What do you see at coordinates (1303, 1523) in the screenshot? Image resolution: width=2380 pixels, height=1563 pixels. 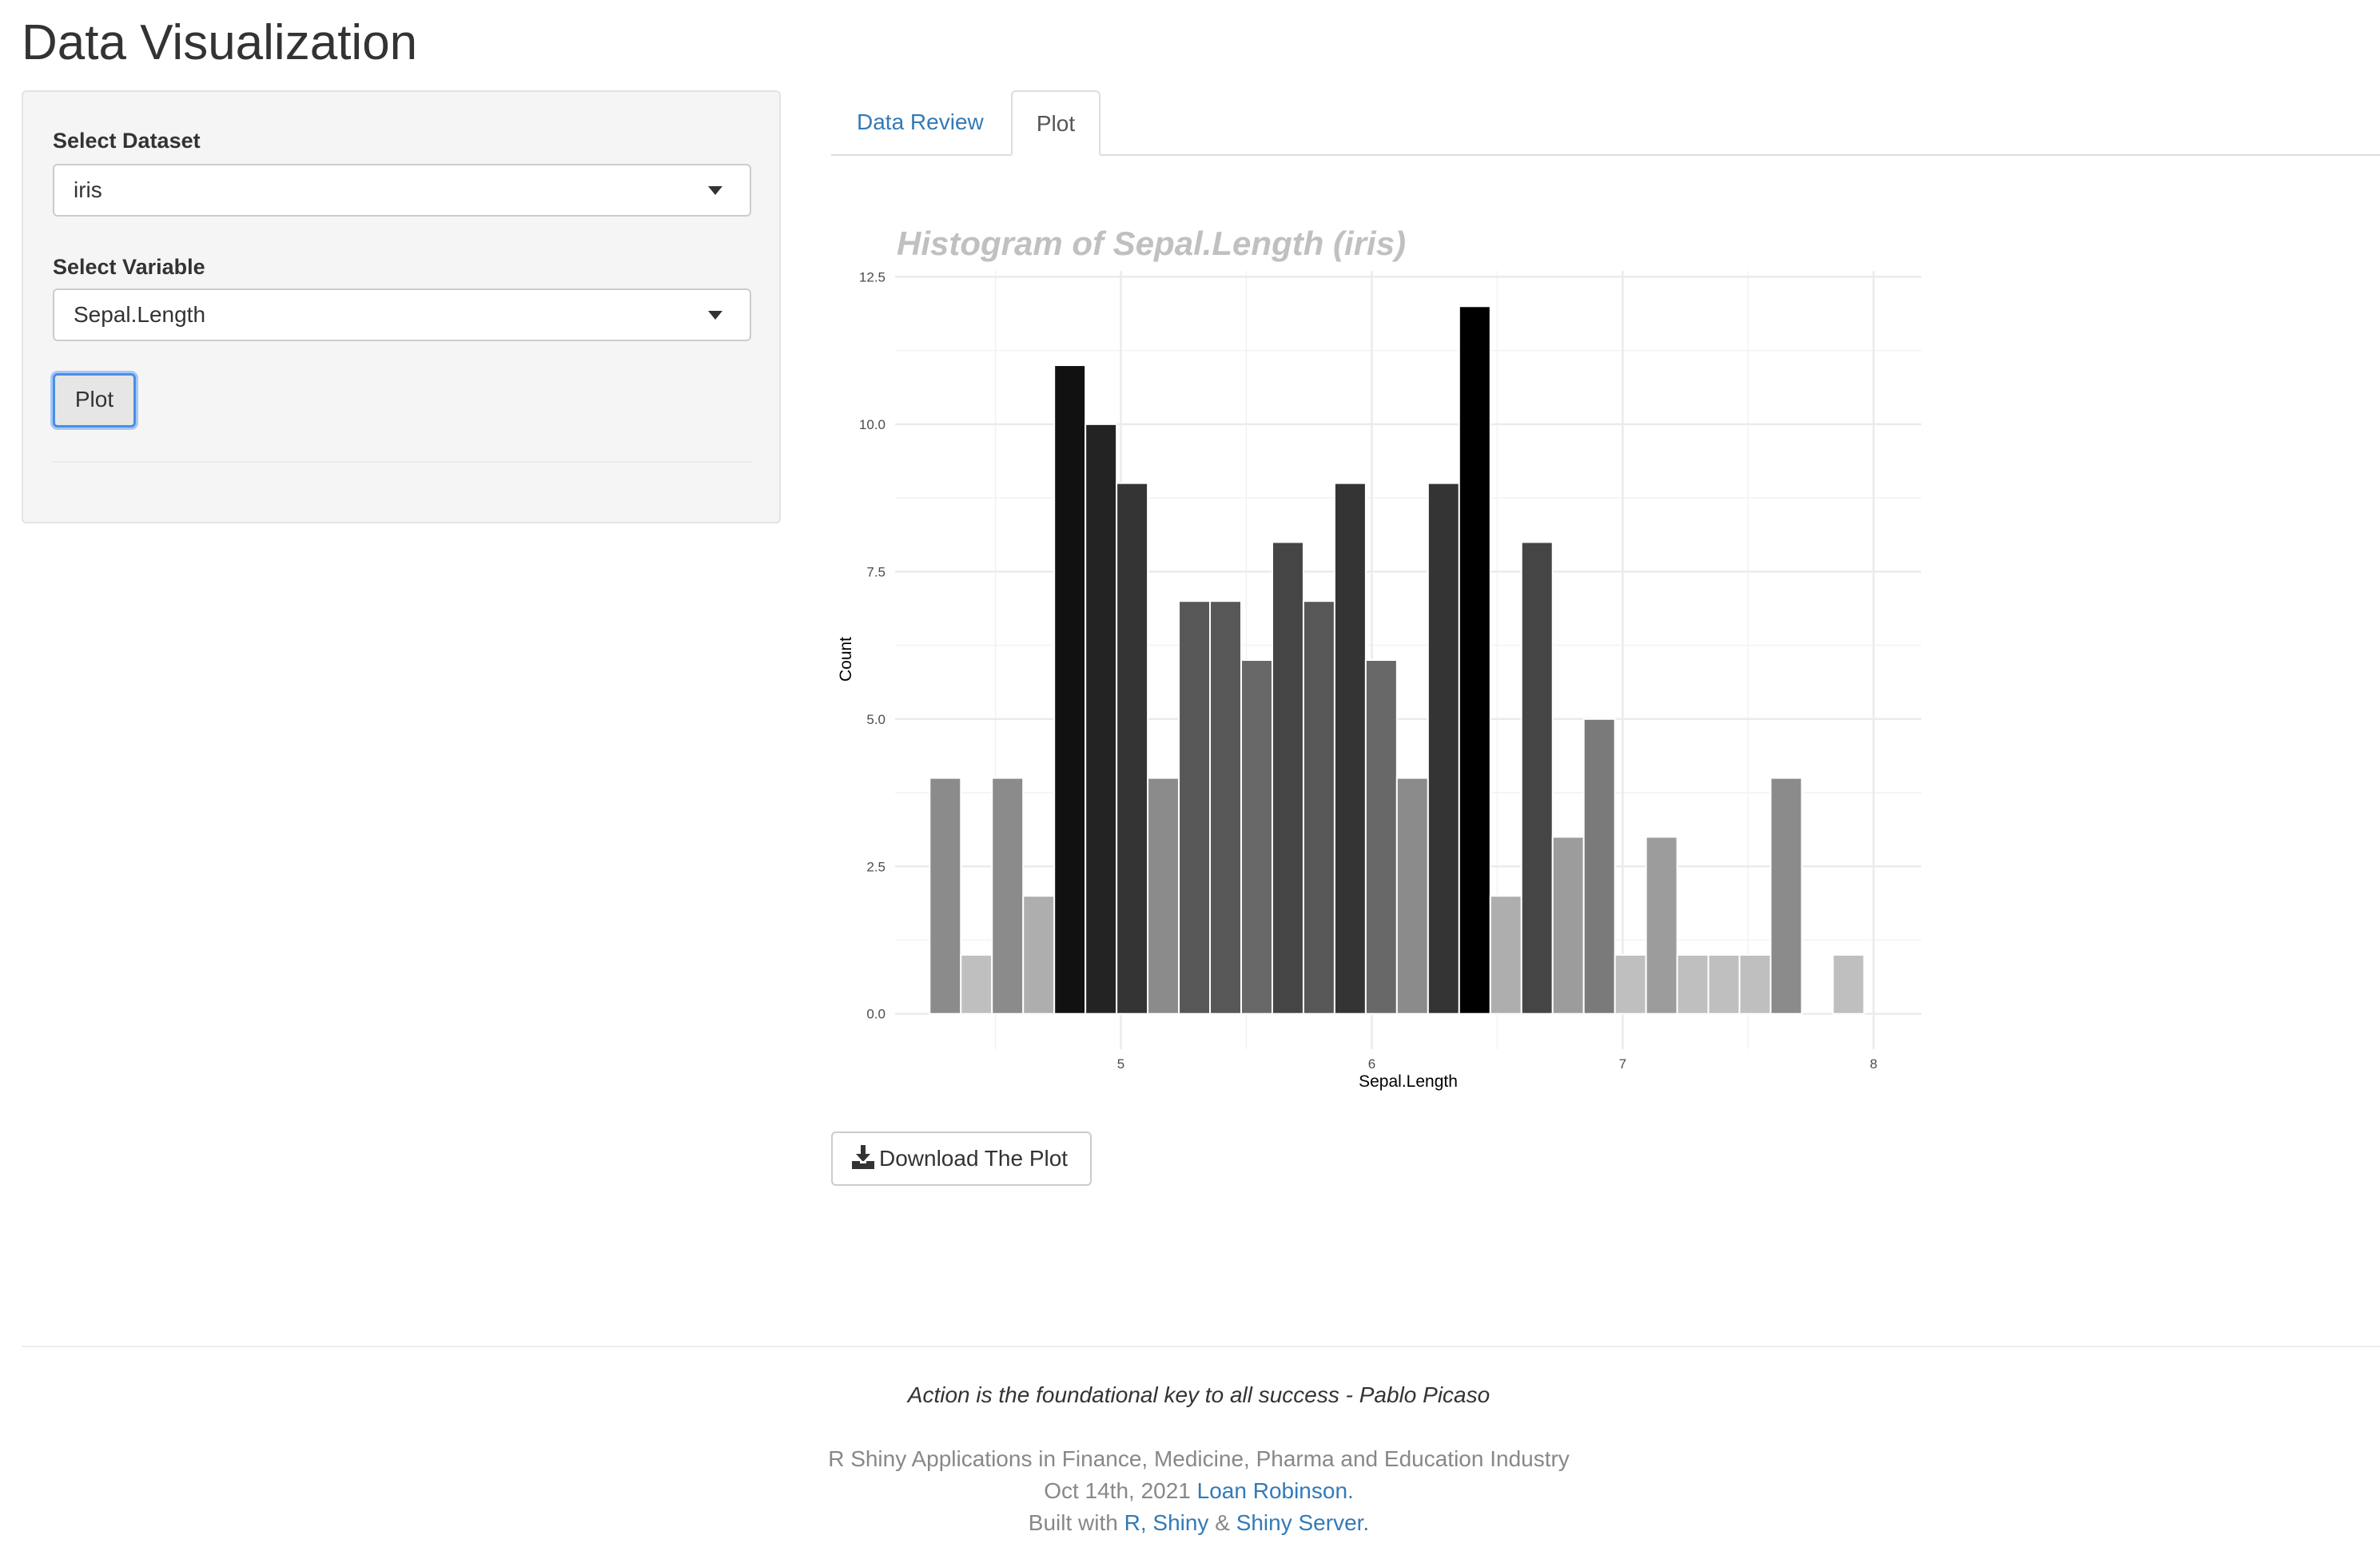 I see `shiny-server-link: Shiny Server.` at bounding box center [1303, 1523].